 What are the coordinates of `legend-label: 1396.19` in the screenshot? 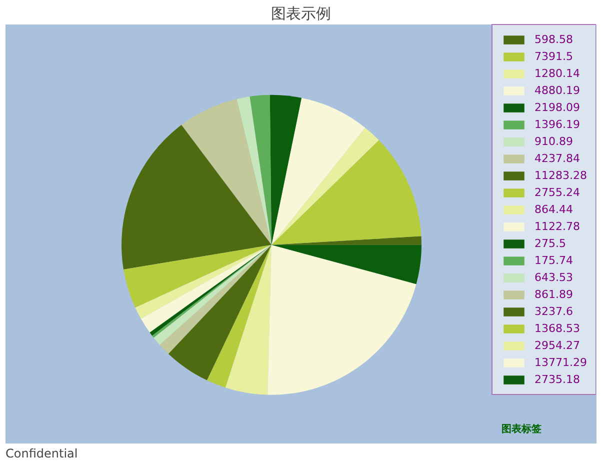 It's located at (557, 124).